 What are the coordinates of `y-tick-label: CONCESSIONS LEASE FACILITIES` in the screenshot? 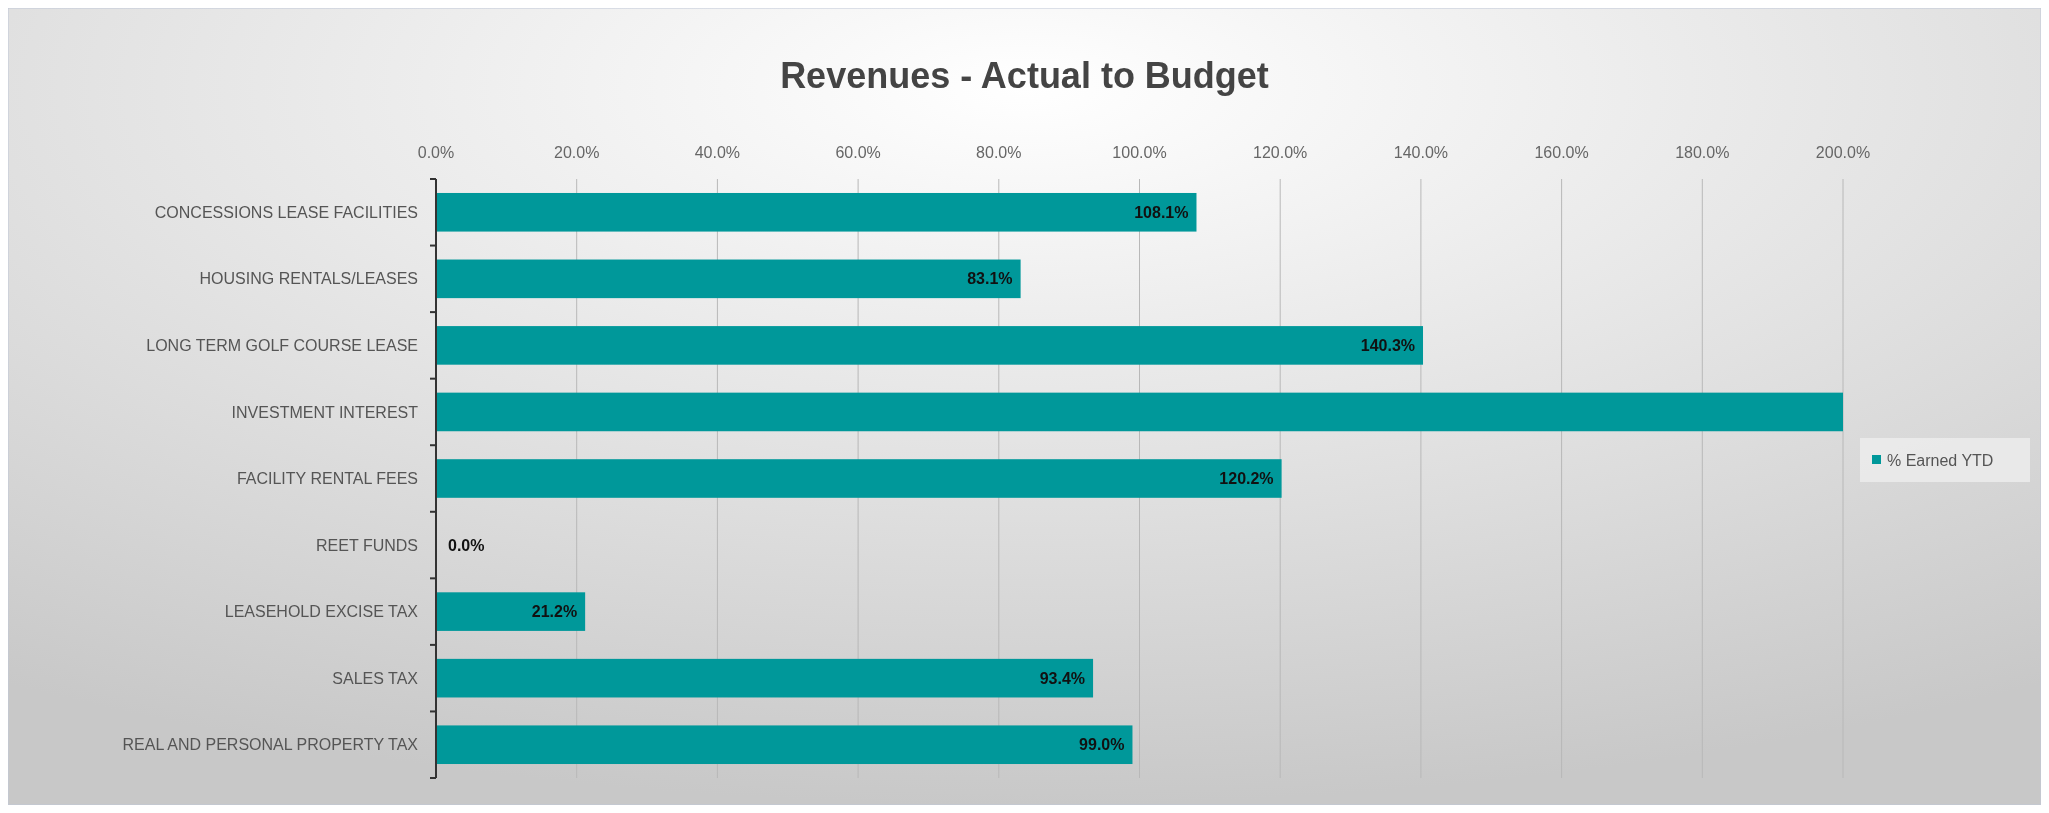 It's located at (286, 212).